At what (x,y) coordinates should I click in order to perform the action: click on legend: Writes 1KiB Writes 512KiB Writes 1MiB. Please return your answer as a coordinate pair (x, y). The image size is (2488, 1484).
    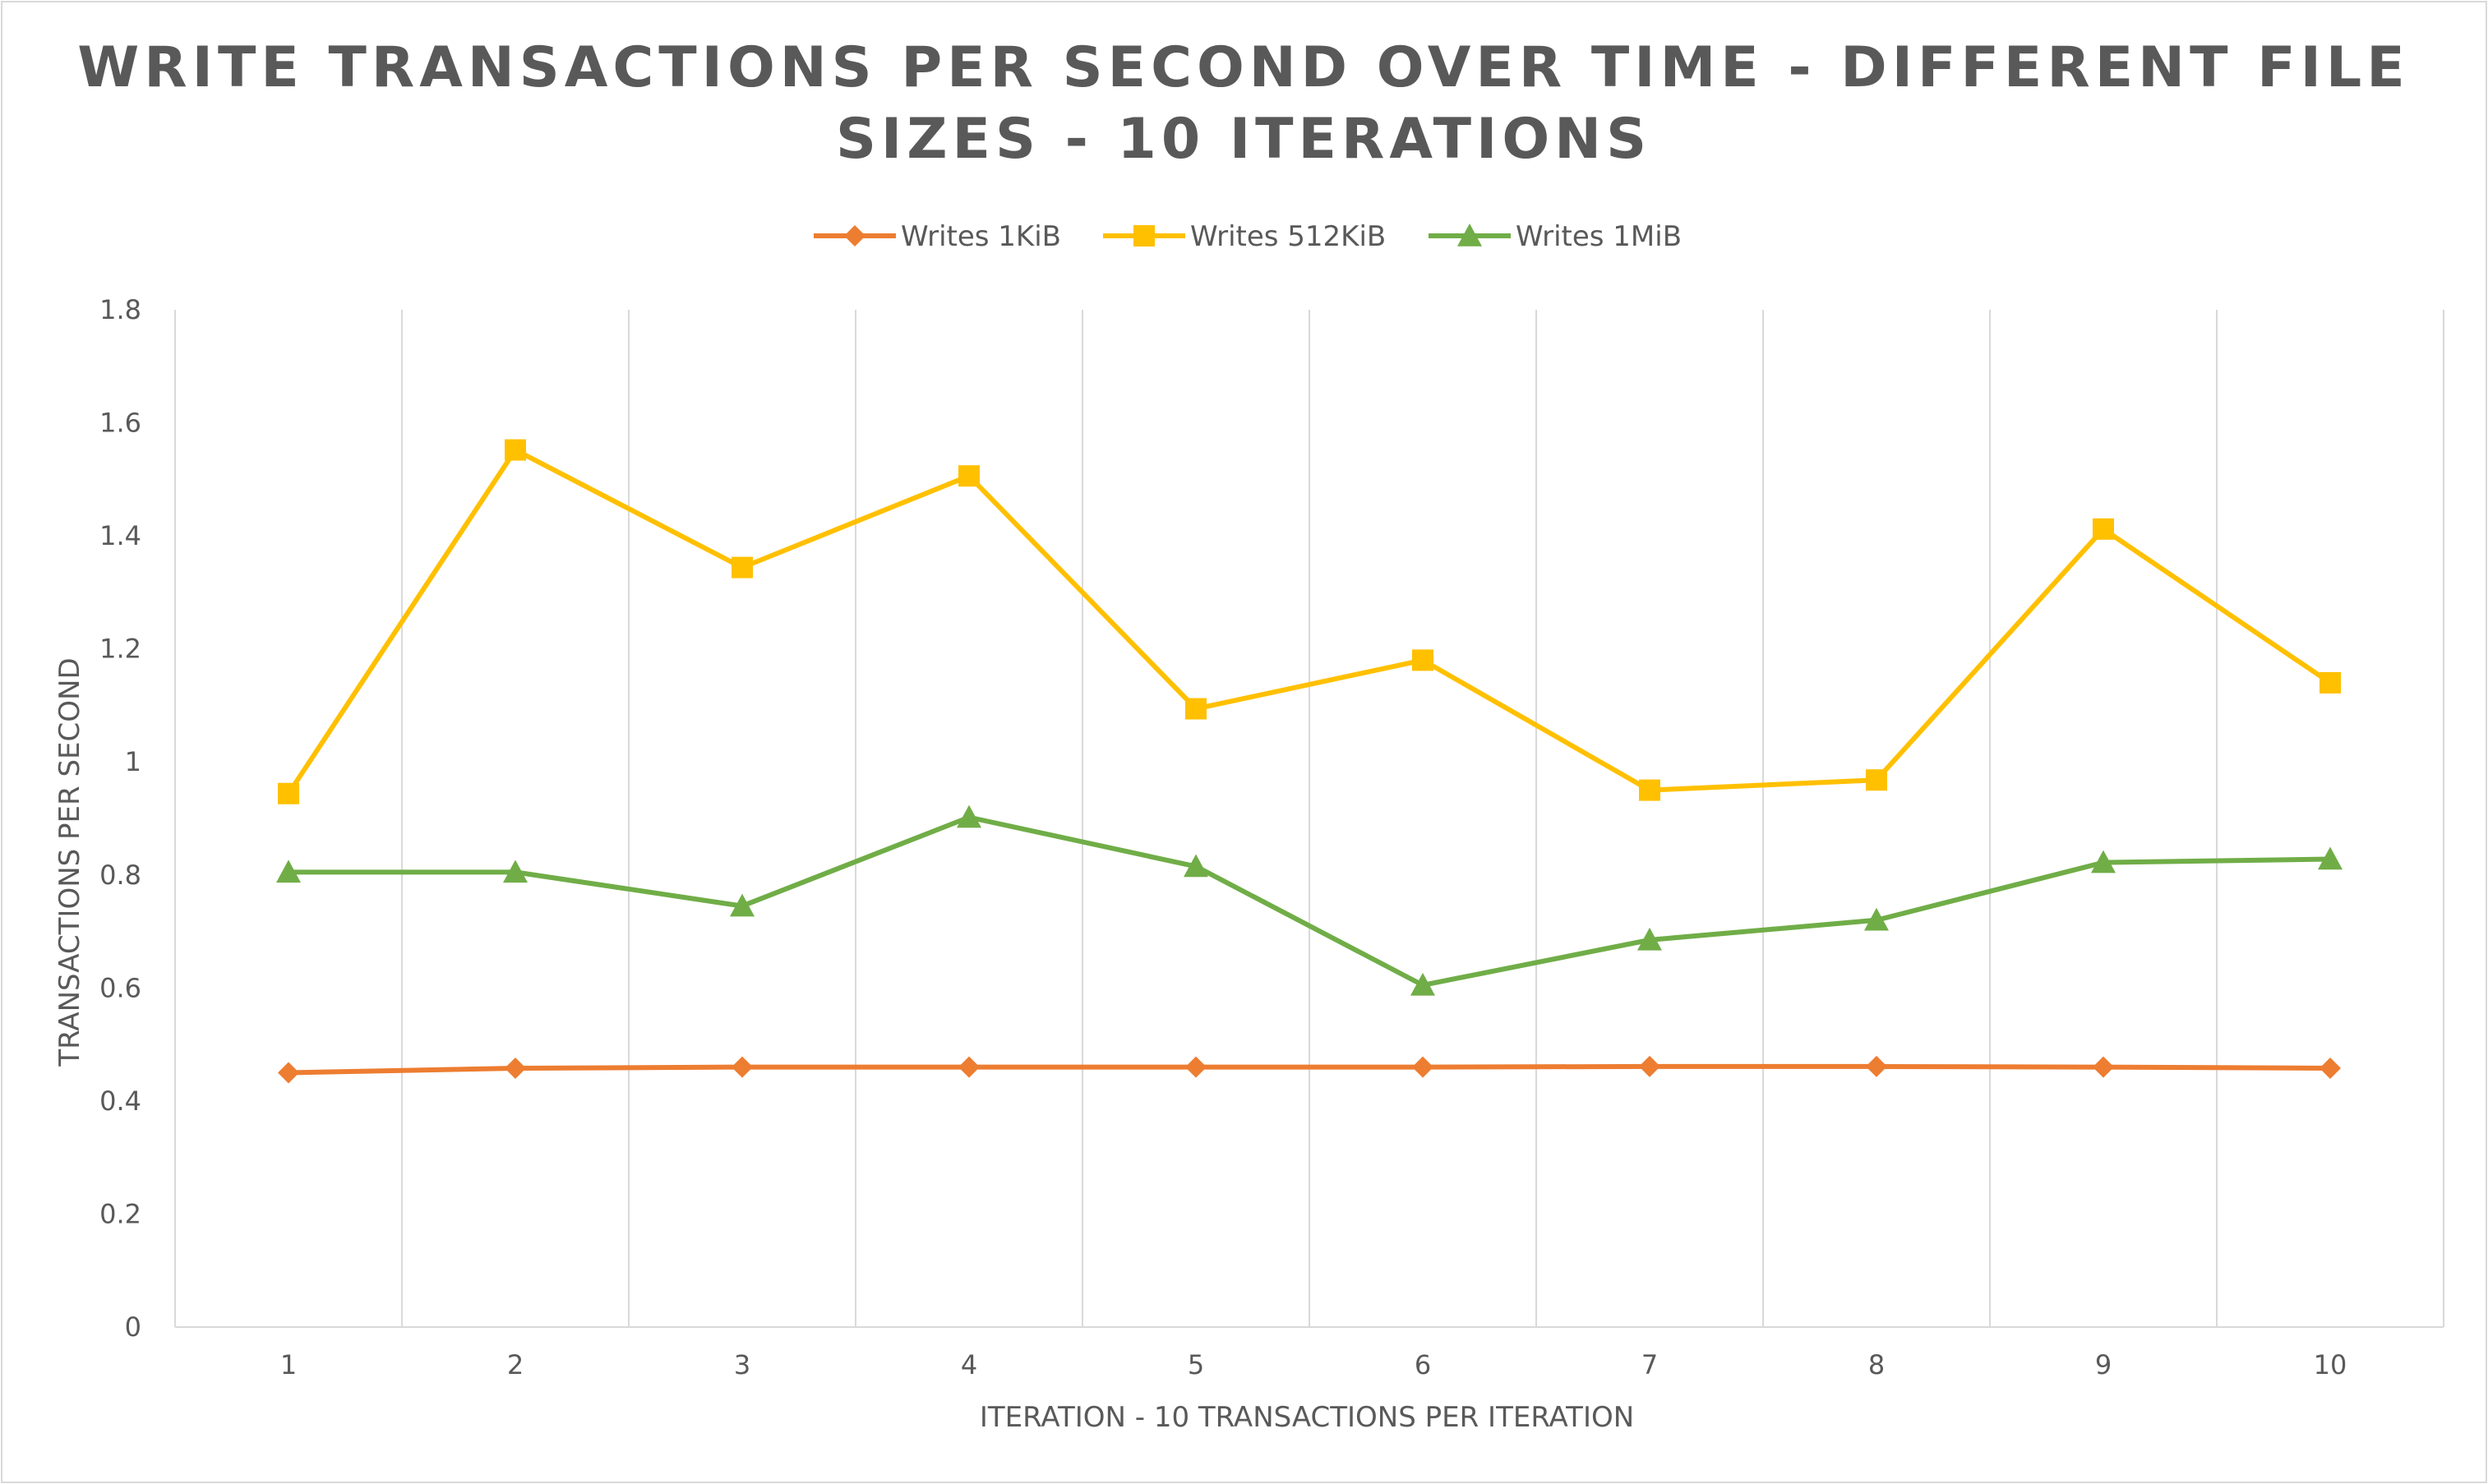
    Looking at the image, I should click on (1248, 237).